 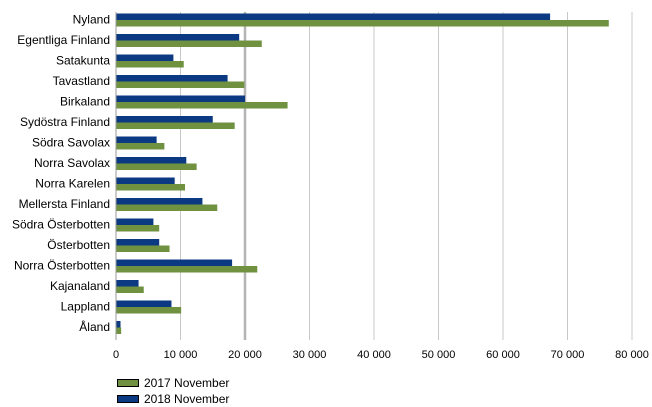 What do you see at coordinates (128, 399) in the screenshot?
I see `legend-swatch-2018` at bounding box center [128, 399].